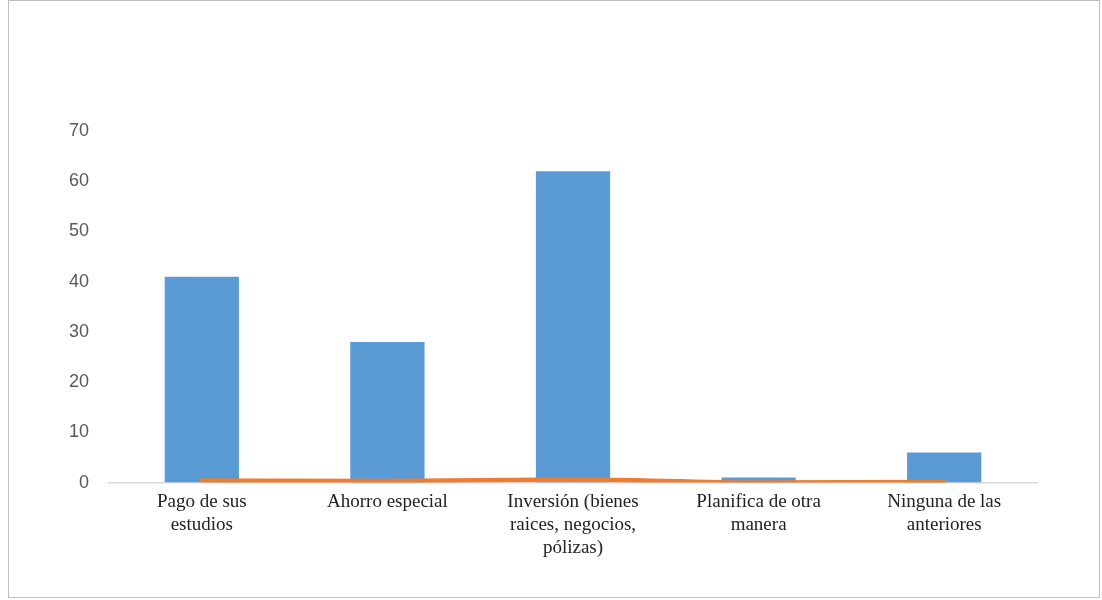 This screenshot has width=1102, height=600. What do you see at coordinates (79, 431) in the screenshot?
I see `y-tick-label: 10` at bounding box center [79, 431].